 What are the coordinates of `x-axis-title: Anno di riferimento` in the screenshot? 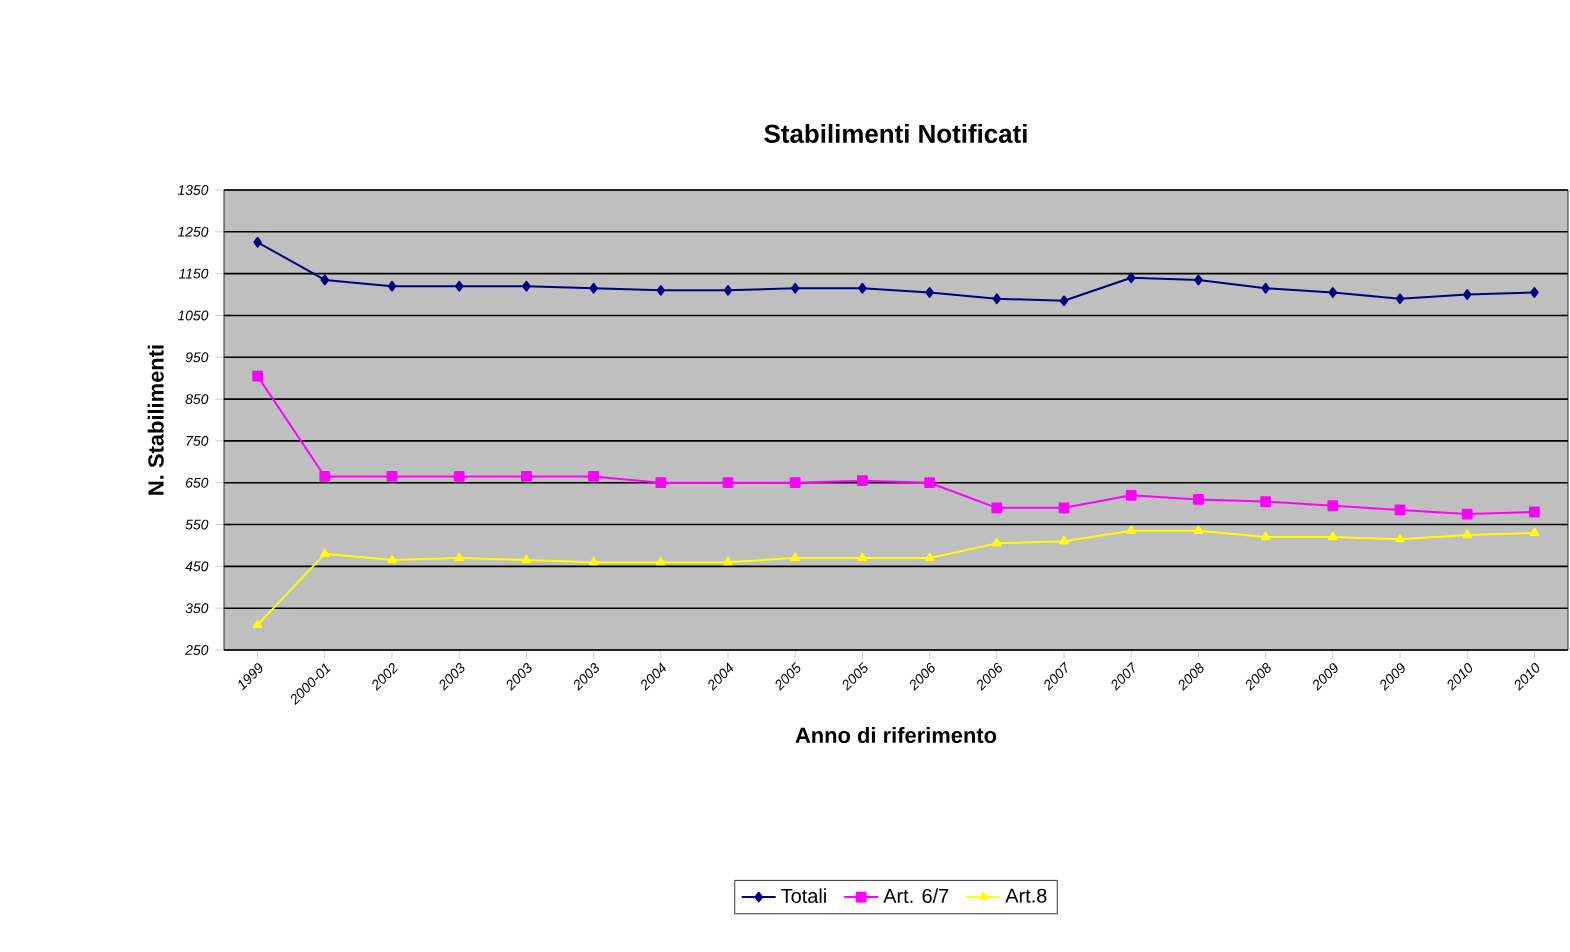 It's located at (896, 735).